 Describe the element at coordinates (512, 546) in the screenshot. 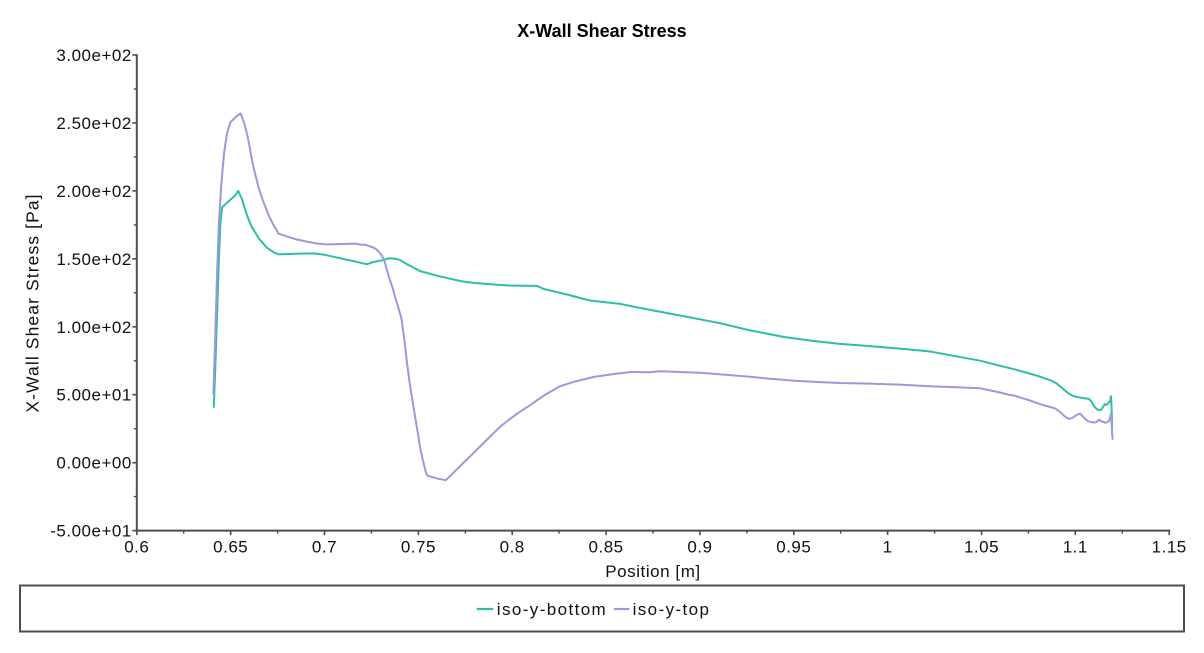

I see `svg-text: 0.8` at that location.